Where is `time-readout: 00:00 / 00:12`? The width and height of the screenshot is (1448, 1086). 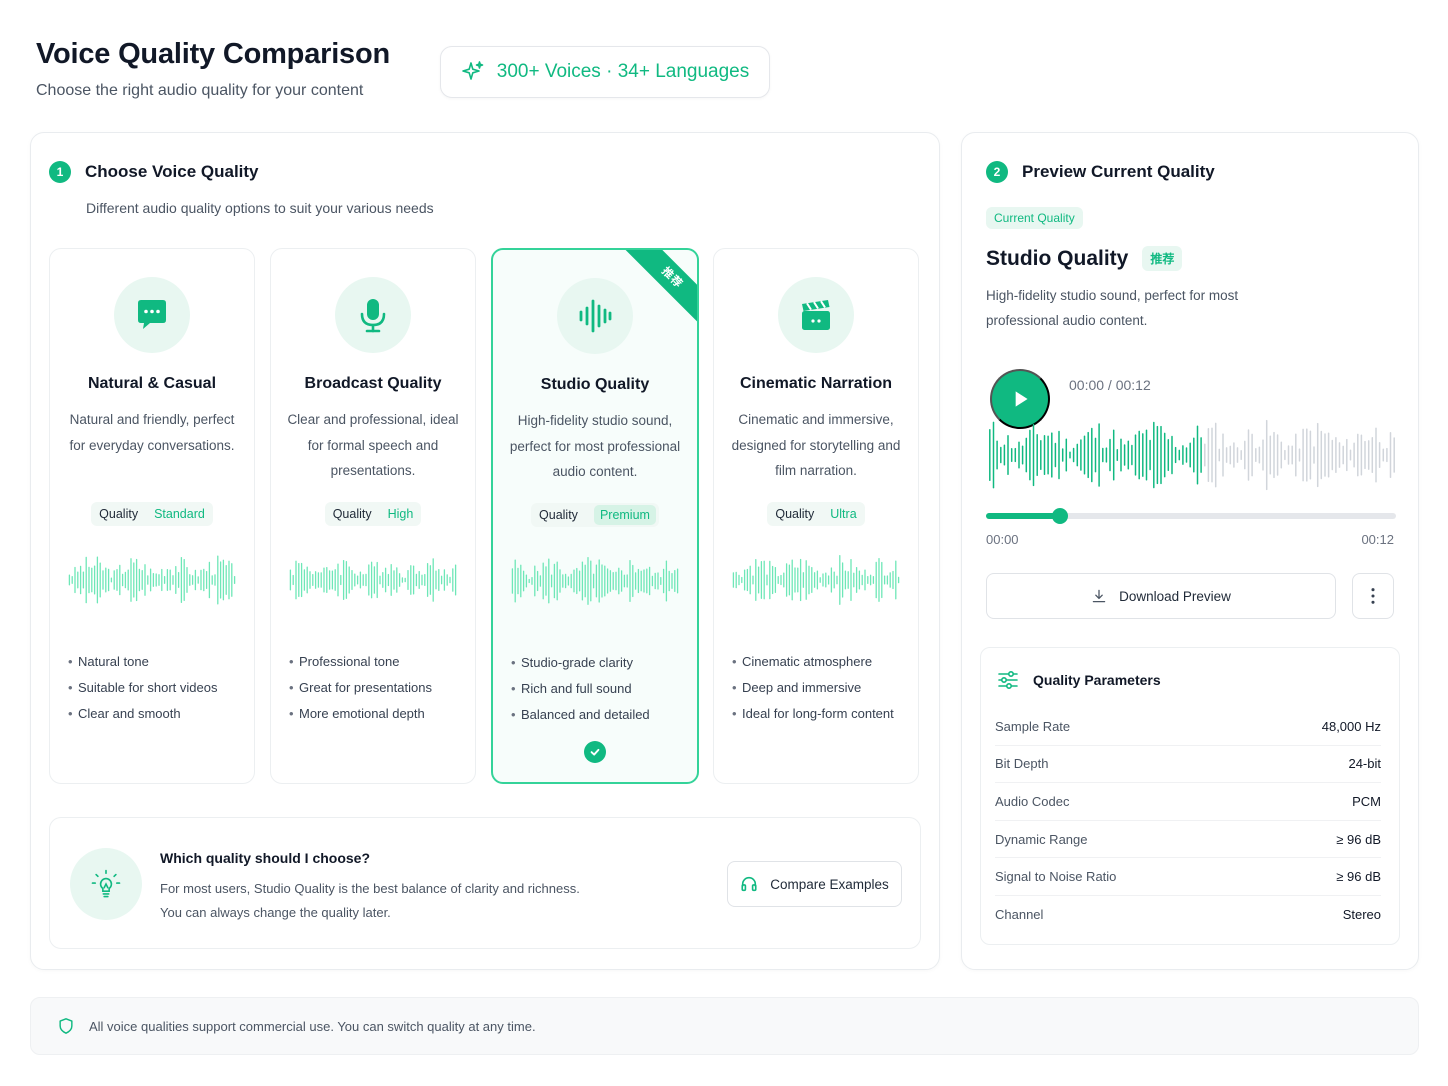
time-readout: 00:00 / 00:12 is located at coordinates (1110, 385).